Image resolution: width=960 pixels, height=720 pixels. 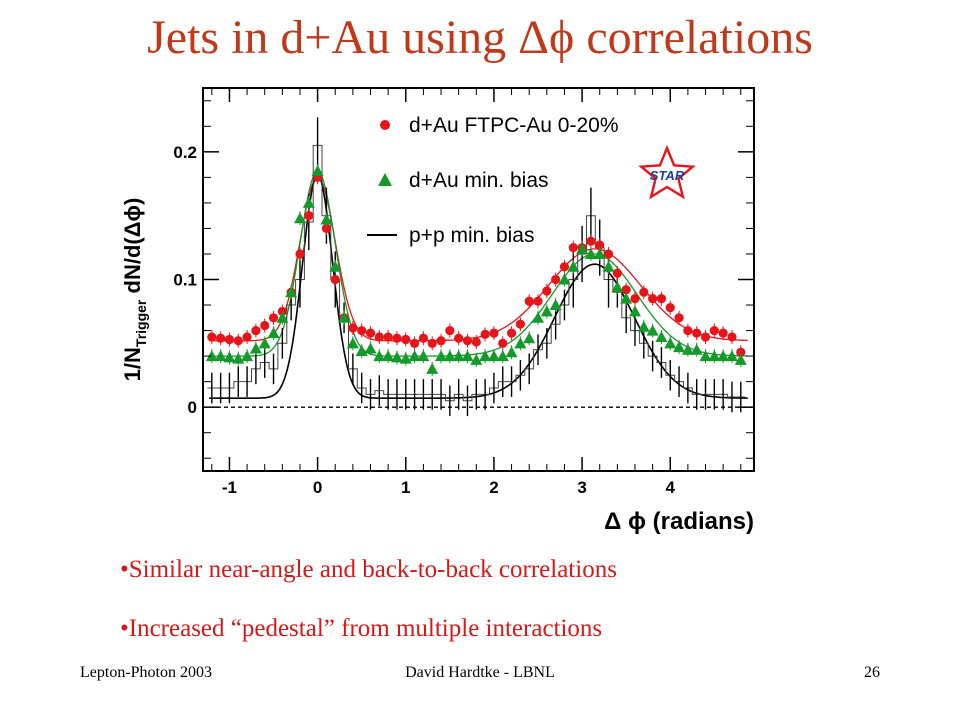 I want to click on legend-marker-triangle, so click(x=385, y=179).